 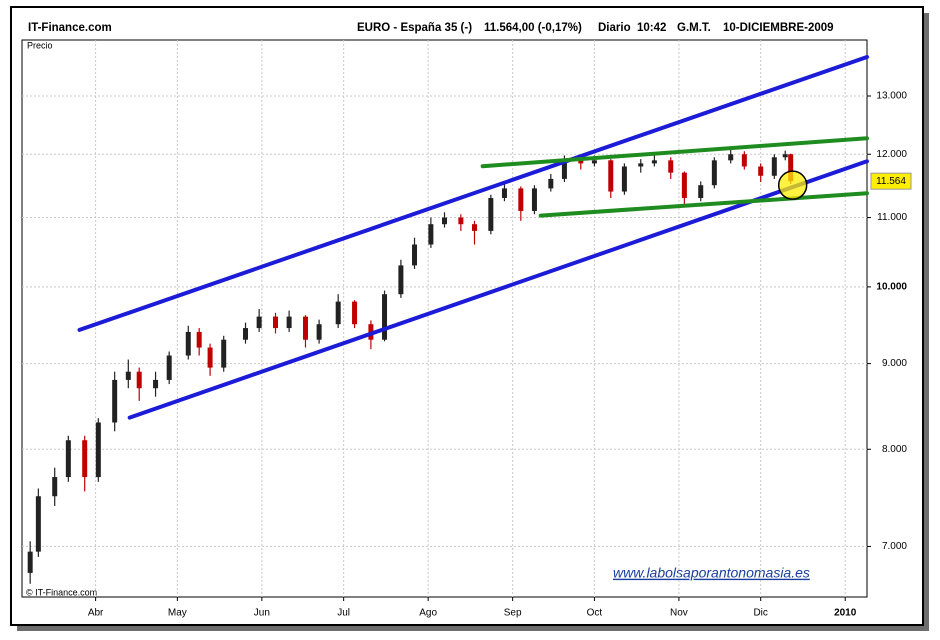 What do you see at coordinates (894, 546) in the screenshot?
I see `y-tick-label: 7.000` at bounding box center [894, 546].